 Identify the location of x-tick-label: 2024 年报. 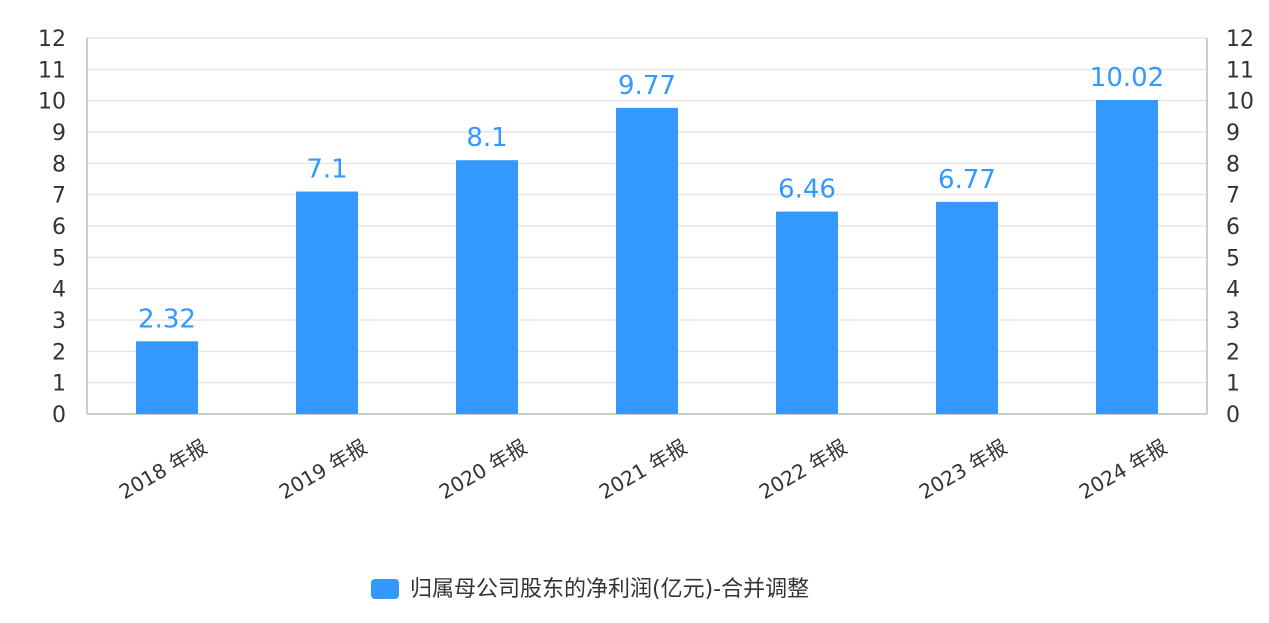
(1123, 469).